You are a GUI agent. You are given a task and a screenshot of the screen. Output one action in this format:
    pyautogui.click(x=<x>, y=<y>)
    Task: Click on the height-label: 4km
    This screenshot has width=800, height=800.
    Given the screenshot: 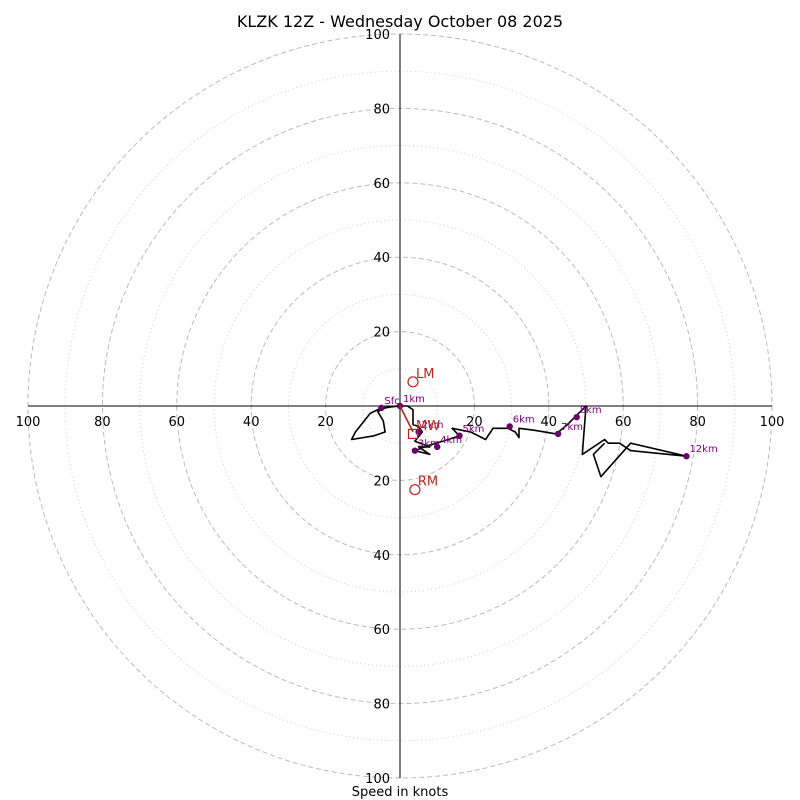 What is the action you would take?
    pyautogui.click(x=451, y=440)
    